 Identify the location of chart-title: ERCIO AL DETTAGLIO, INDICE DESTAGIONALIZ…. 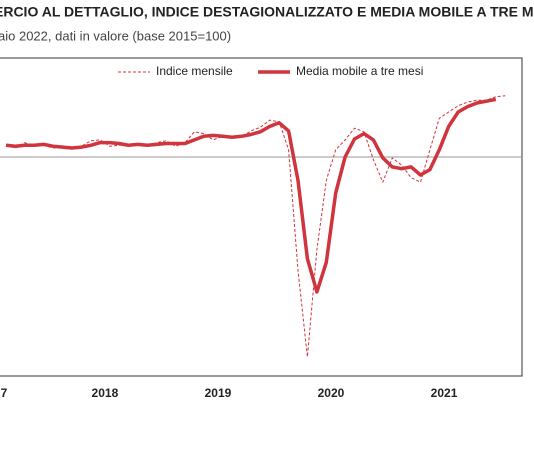
(267, 12).